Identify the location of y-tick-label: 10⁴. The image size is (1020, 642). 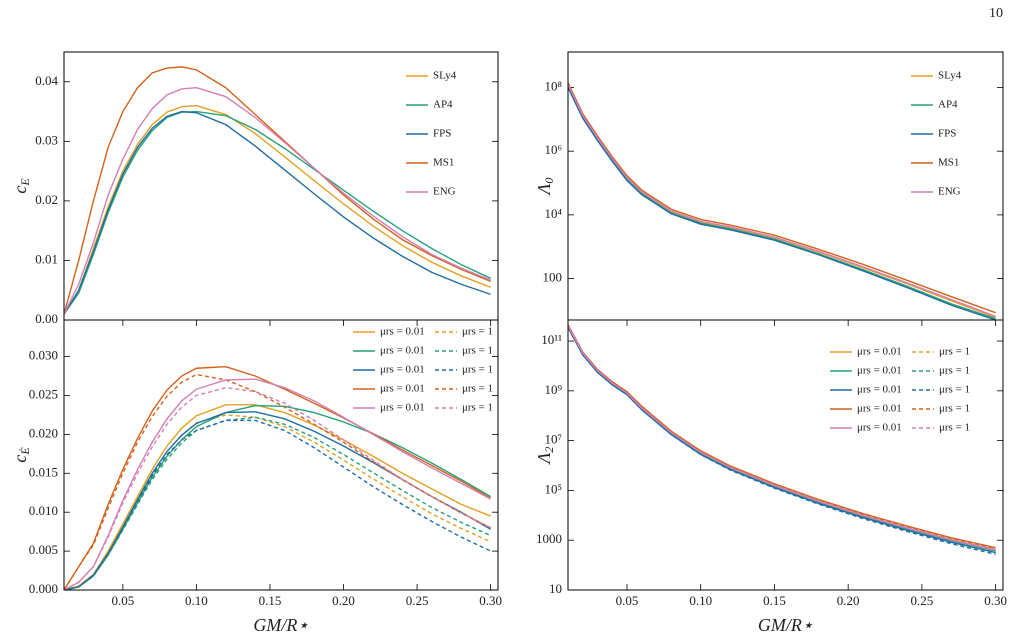
(553, 213).